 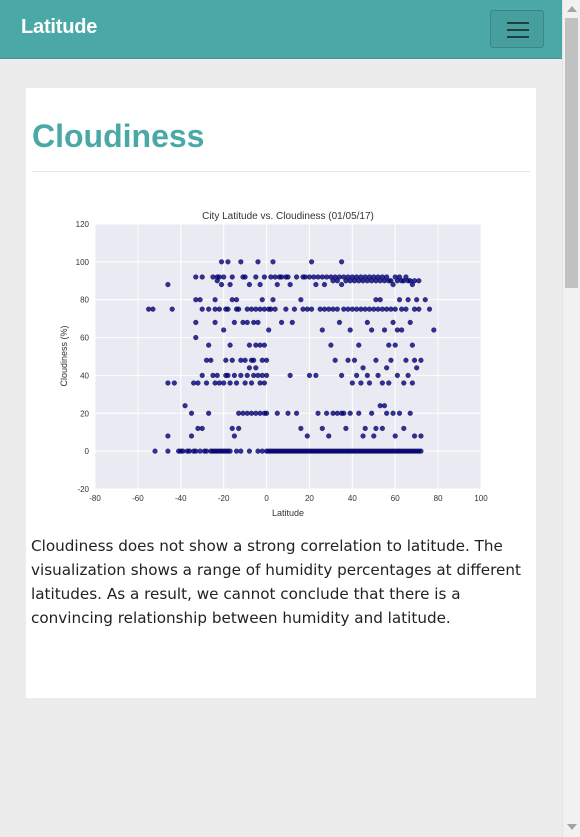 I want to click on scroll-up-arrow-icon, so click(x=572, y=9).